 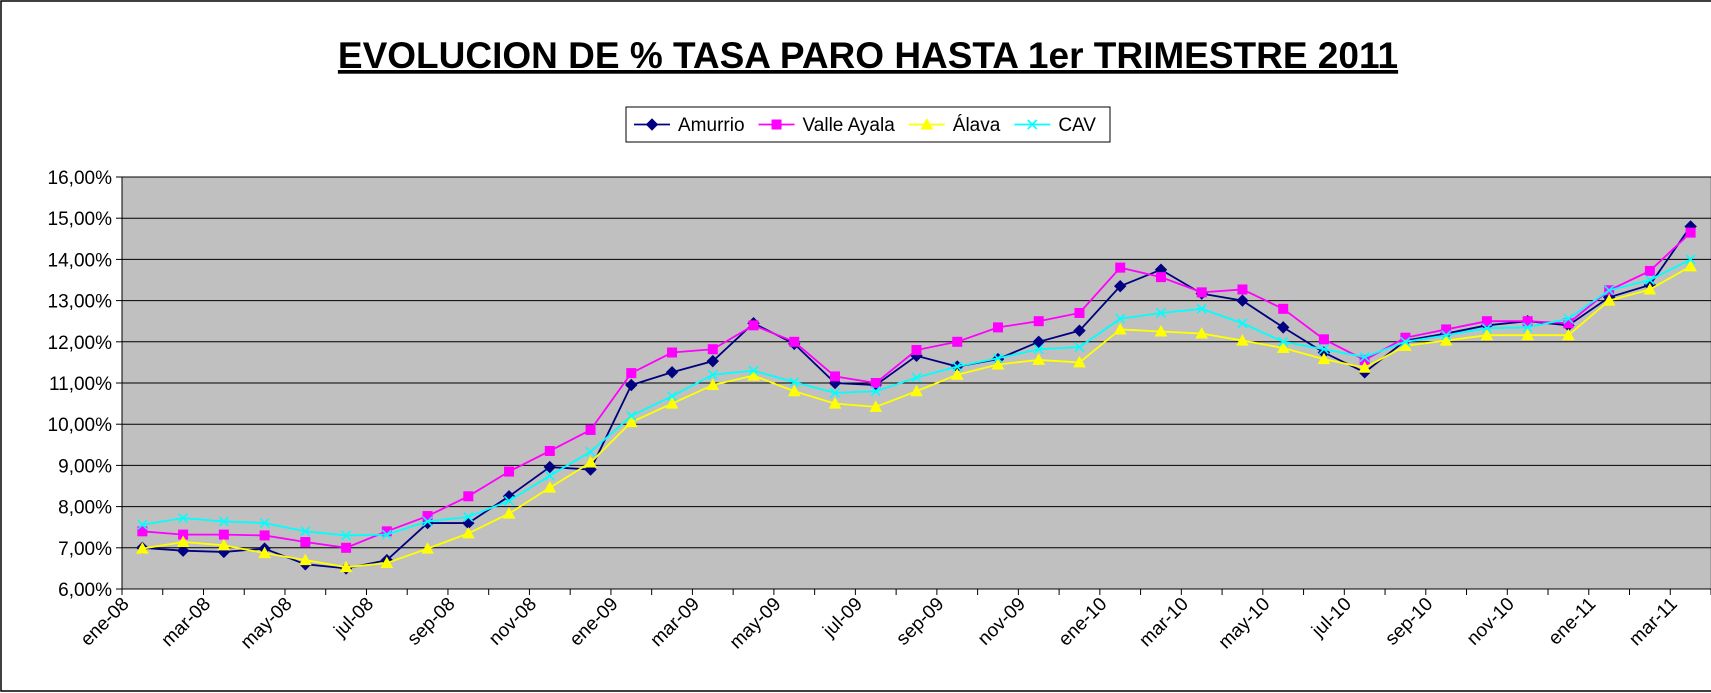 What do you see at coordinates (80, 219) in the screenshot?
I see `y-tick-label: 15,00%` at bounding box center [80, 219].